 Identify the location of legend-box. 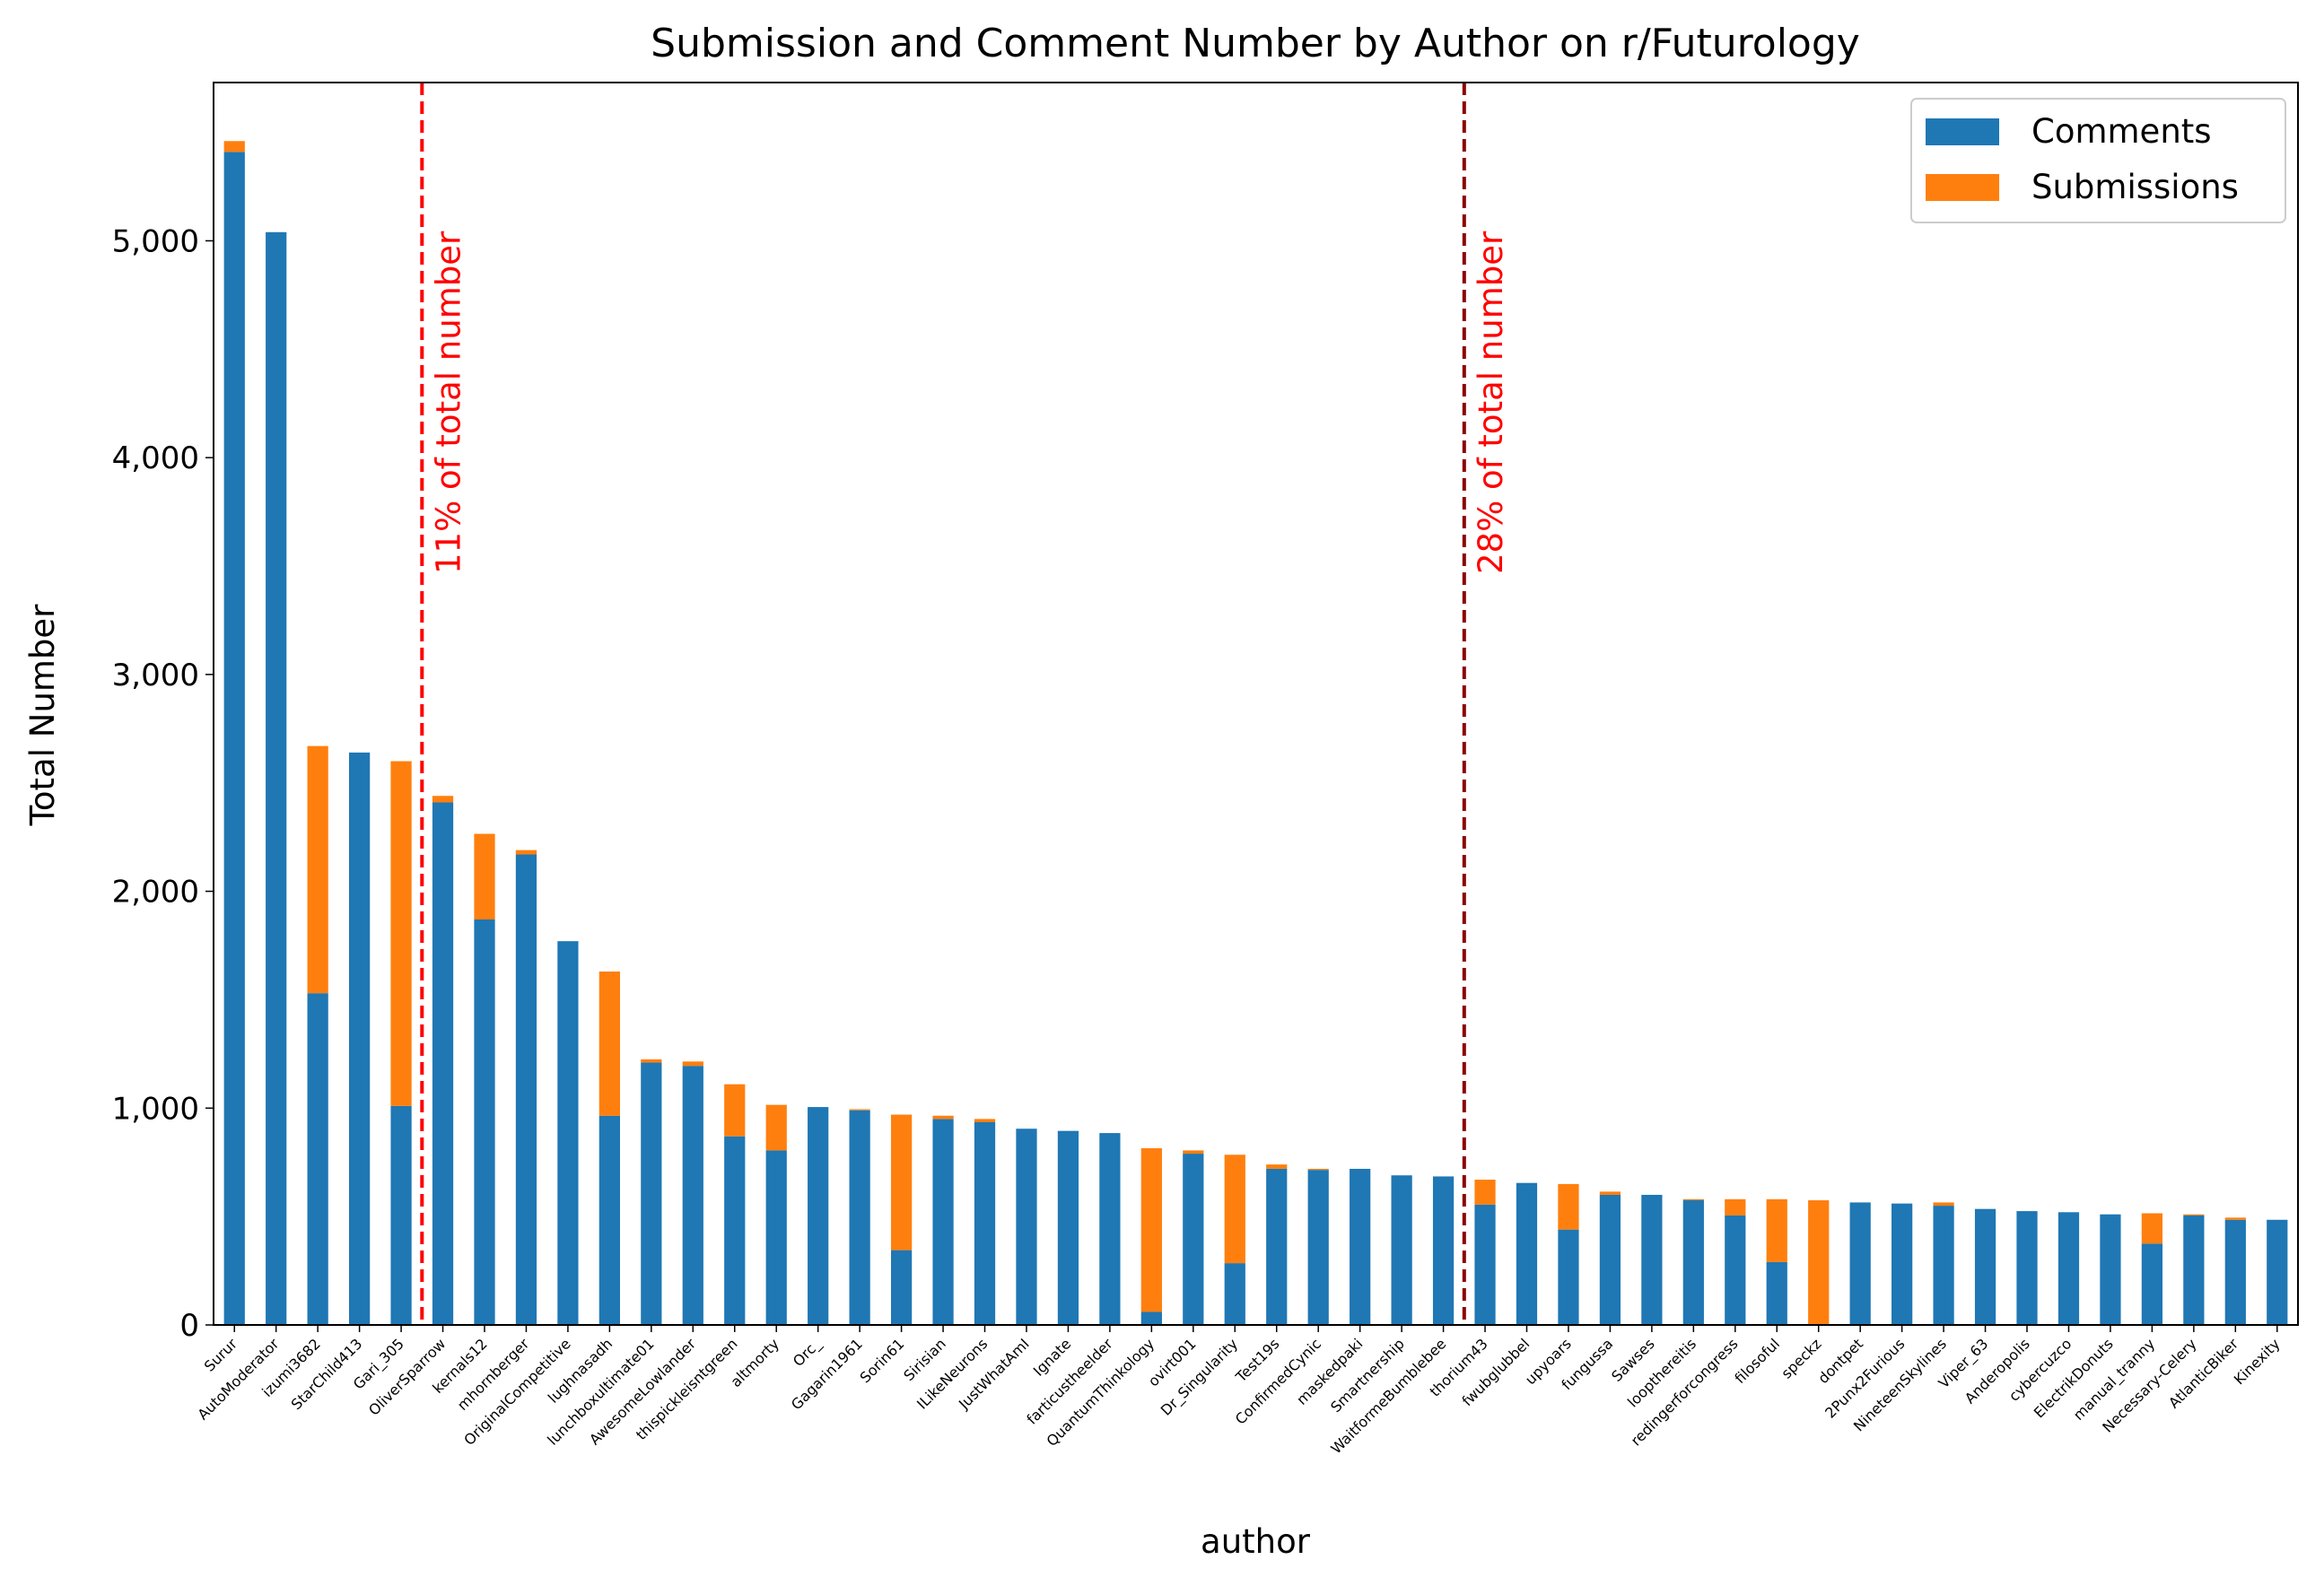
(2098, 160).